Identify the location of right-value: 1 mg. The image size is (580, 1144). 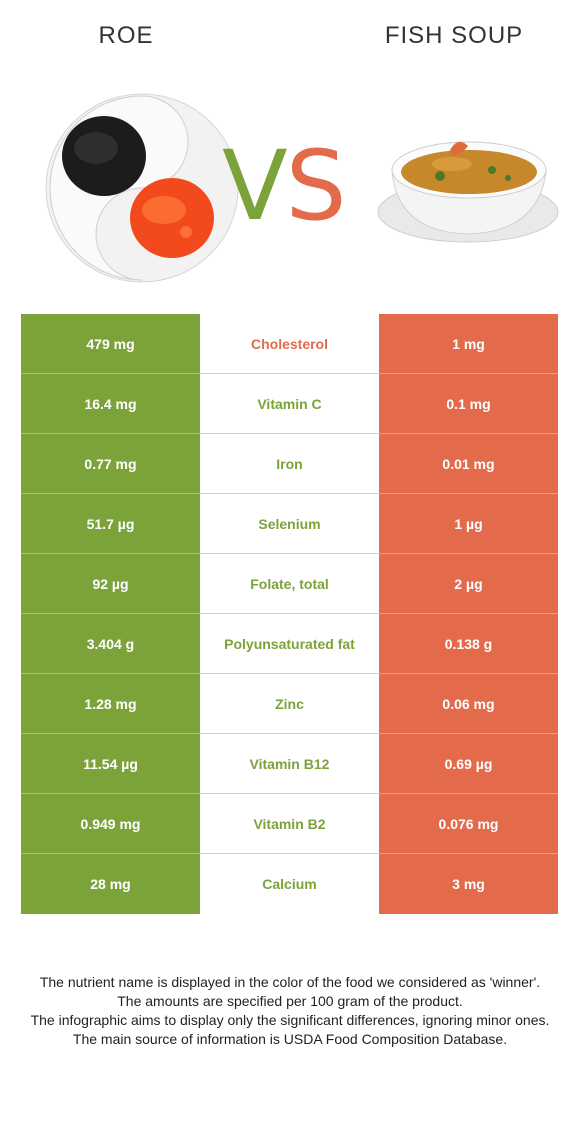
(468, 344).